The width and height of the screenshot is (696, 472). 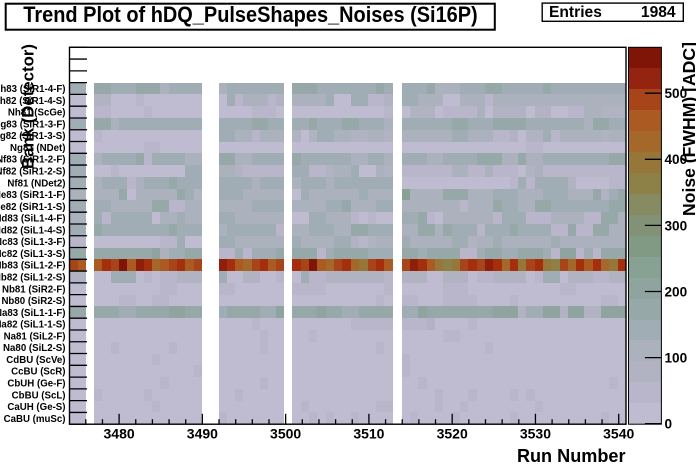 What do you see at coordinates (33, 136) in the screenshot?
I see `svg-text: Ng82 (SiR1-3-S)` at bounding box center [33, 136].